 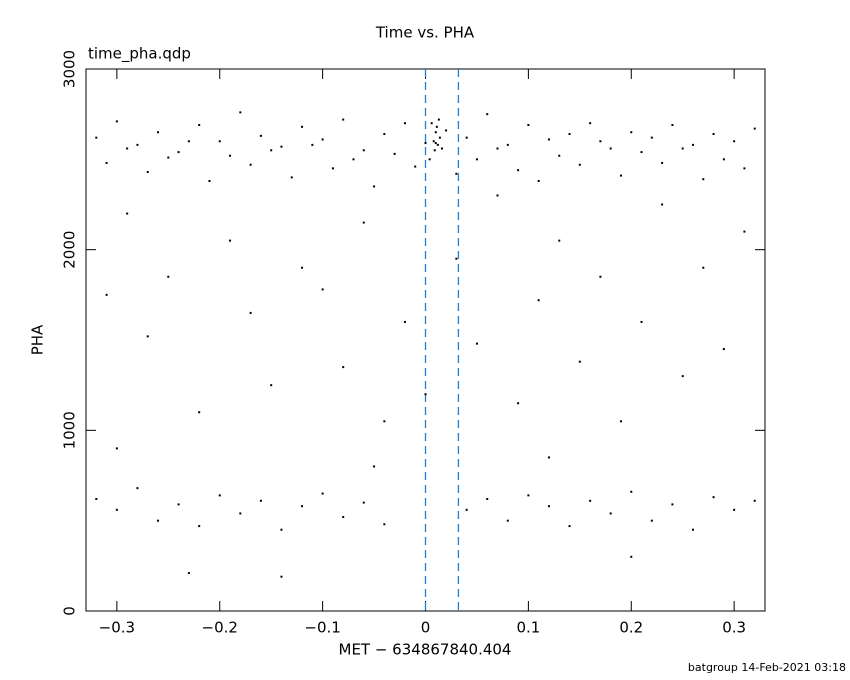 What do you see at coordinates (70, 611) in the screenshot?
I see `y-tick-label: 0` at bounding box center [70, 611].